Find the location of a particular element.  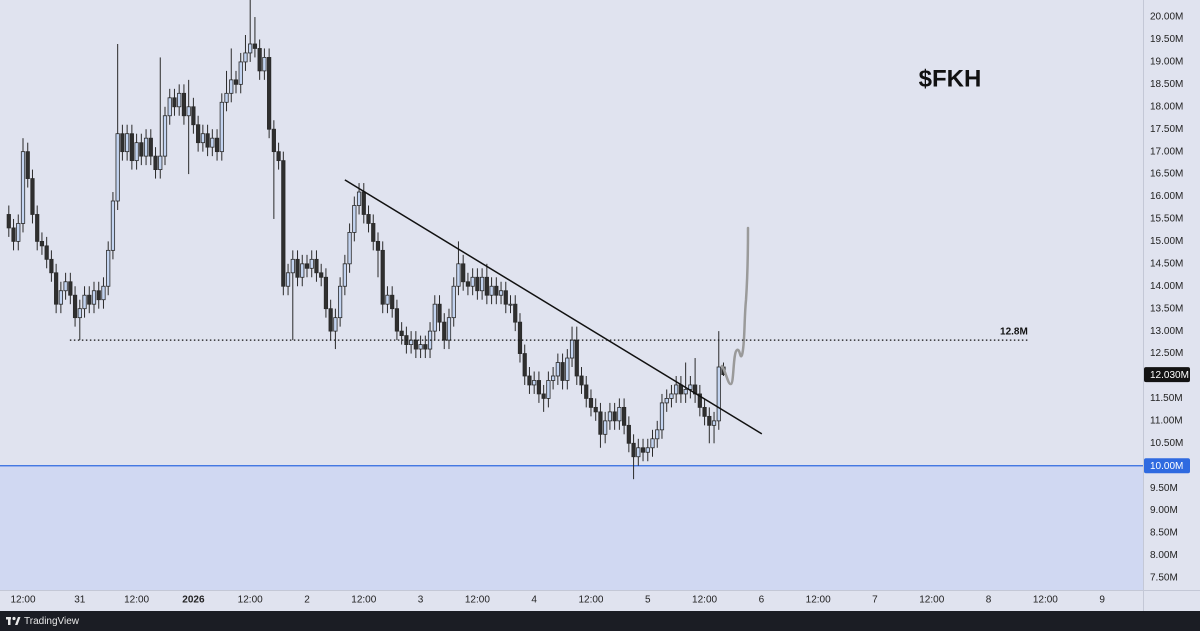

y-tick-label: 9.00M is located at coordinates (1164, 510).